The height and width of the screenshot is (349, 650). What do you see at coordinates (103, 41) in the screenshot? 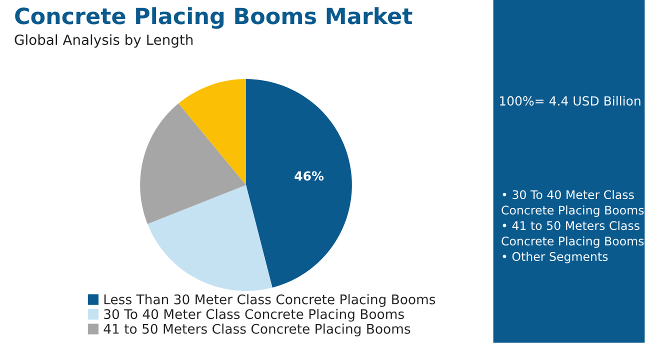
I see `chart-subtitle: Global Analysis by Length` at bounding box center [103, 41].